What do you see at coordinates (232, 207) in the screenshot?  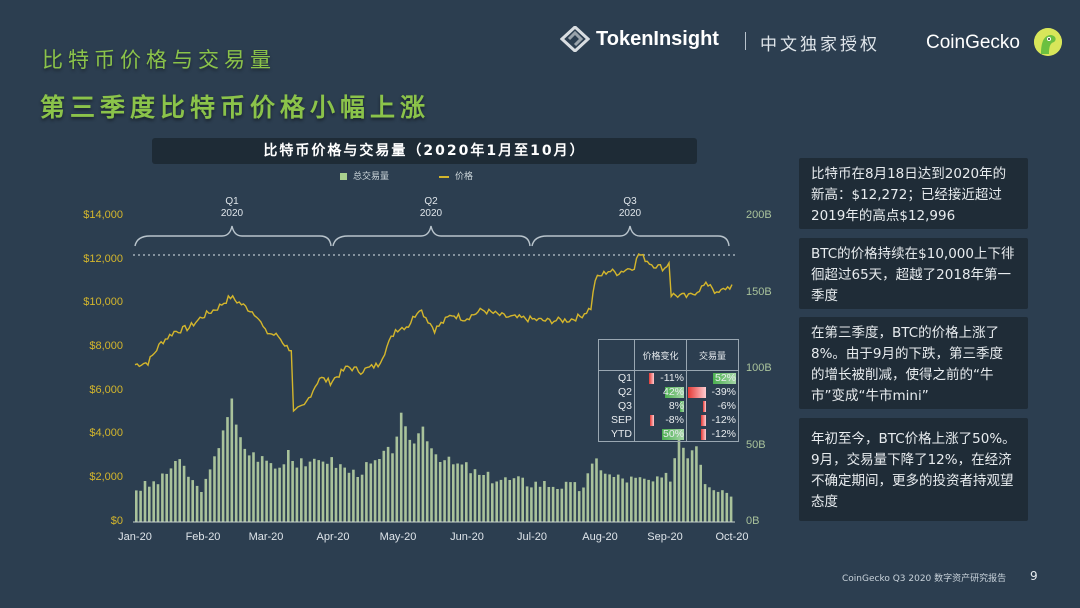 I see `quarter-label-q1: Q1 2020` at bounding box center [232, 207].